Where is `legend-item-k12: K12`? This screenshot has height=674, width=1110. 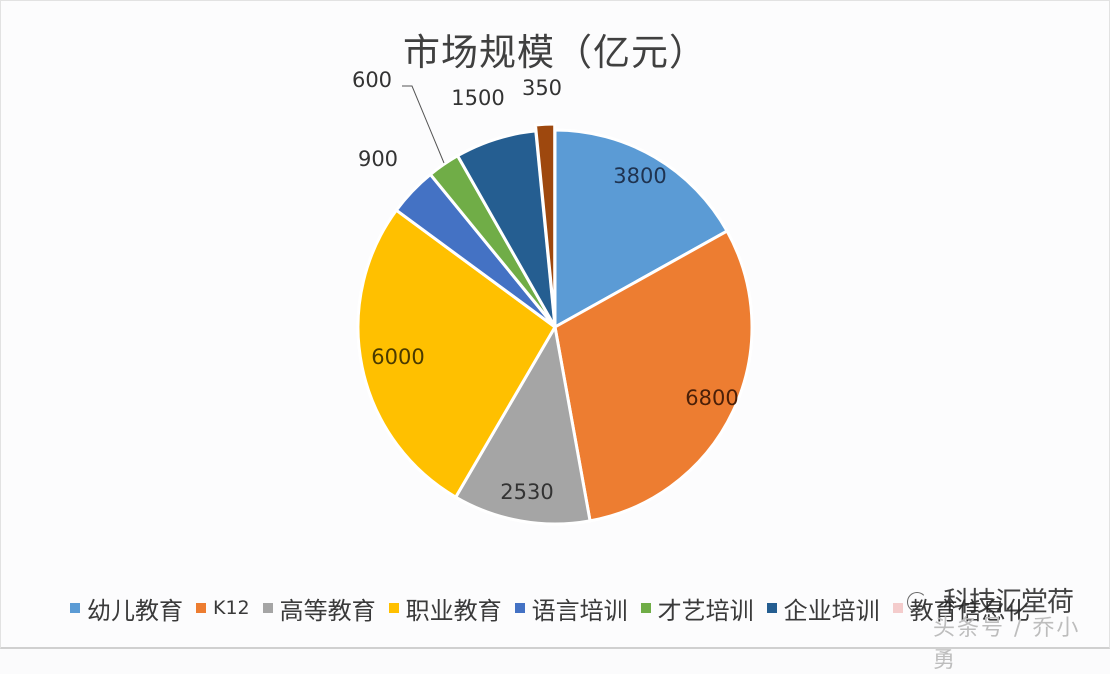
legend-item-k12: K12 is located at coordinates (223, 608).